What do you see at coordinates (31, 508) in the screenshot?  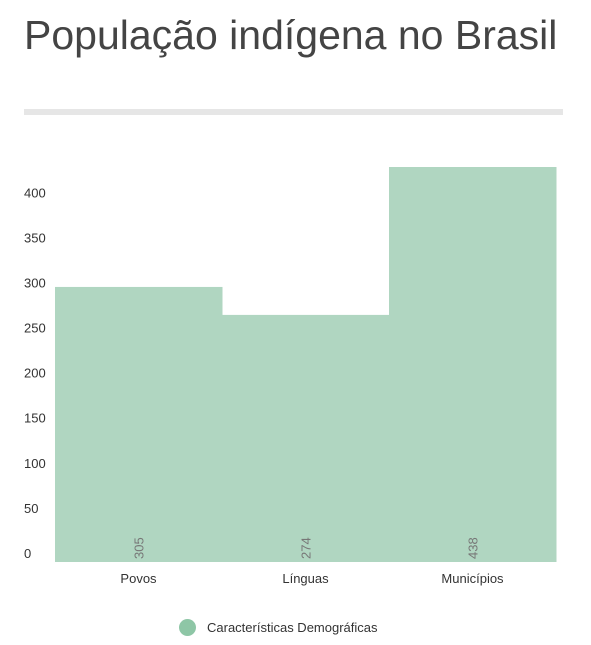 I see `y-tick-label: 50` at bounding box center [31, 508].